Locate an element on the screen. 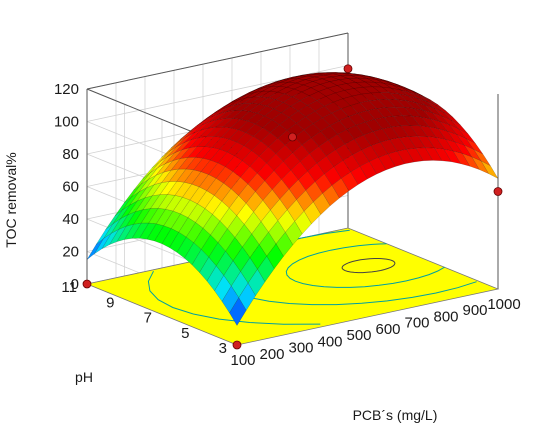 The image size is (550, 435). z-tick-label: 100 is located at coordinates (66, 122).